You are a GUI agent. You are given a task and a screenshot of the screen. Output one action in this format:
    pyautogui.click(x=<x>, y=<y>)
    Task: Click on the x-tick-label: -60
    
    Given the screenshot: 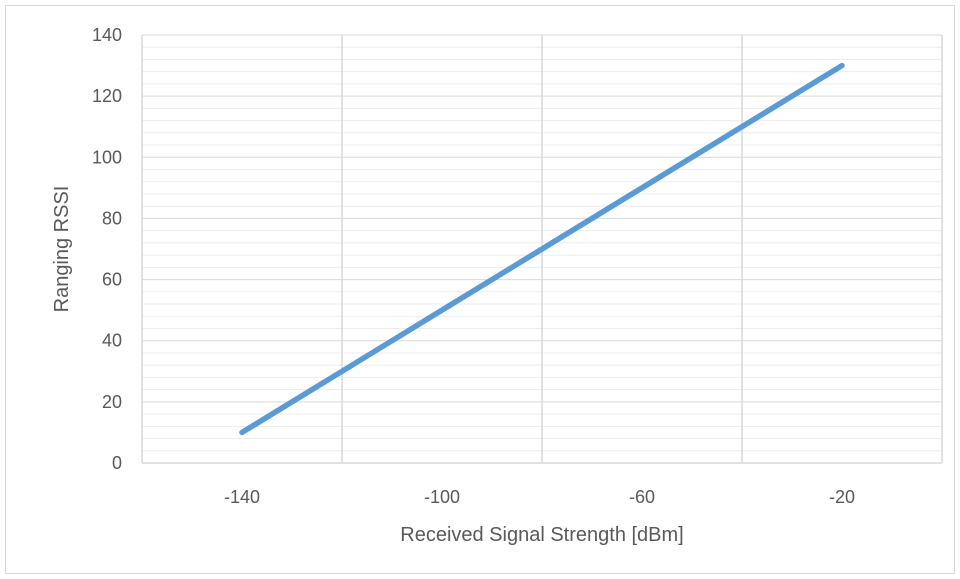 What is the action you would take?
    pyautogui.click(x=642, y=497)
    